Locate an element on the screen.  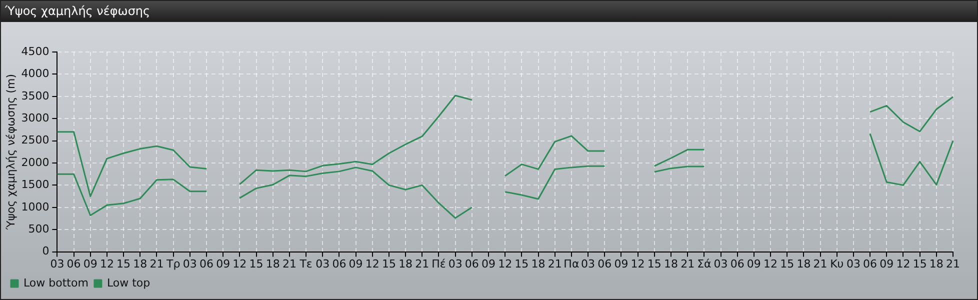
y-tick-label: 4000 is located at coordinates (35, 73).